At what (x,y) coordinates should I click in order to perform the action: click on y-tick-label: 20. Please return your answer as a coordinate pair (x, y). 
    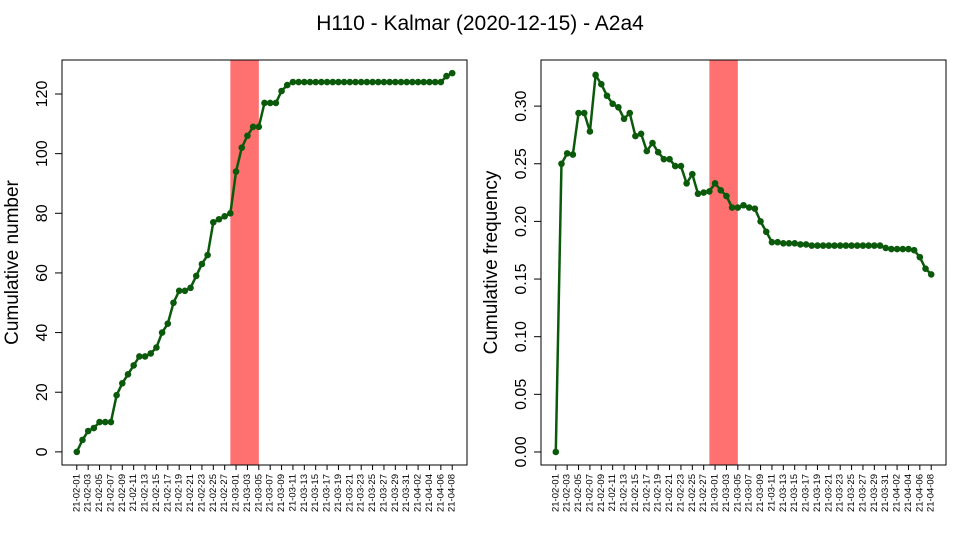
    Looking at the image, I should click on (42, 392).